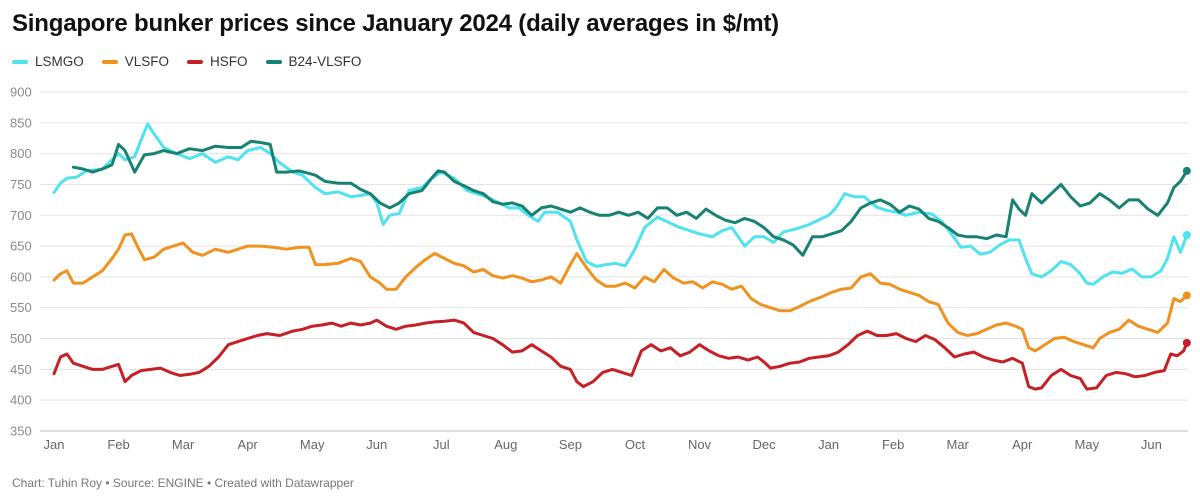  Describe the element at coordinates (21, 246) in the screenshot. I see `y-tick-label: 650` at that location.